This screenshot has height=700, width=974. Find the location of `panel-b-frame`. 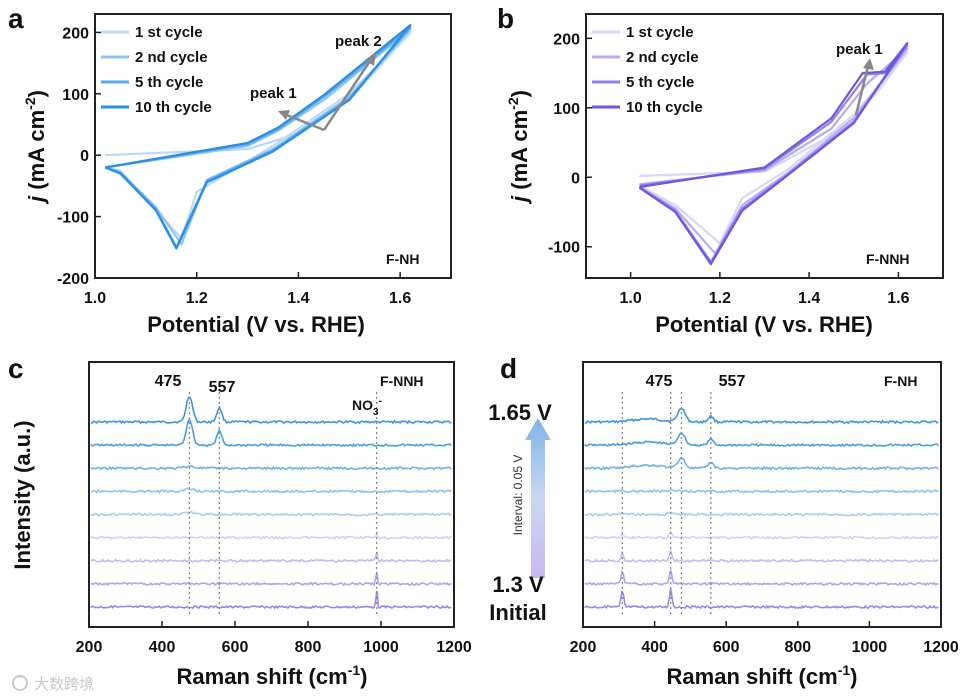

panel-b-frame is located at coordinates (764, 146).